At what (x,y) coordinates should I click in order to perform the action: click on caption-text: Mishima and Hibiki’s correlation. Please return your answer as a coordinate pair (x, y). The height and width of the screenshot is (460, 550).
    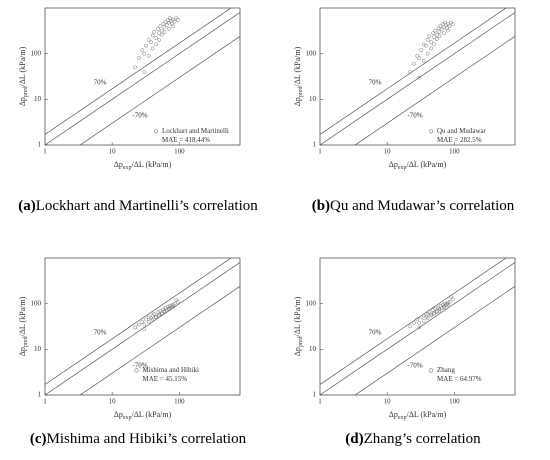
    Looking at the image, I should click on (147, 439).